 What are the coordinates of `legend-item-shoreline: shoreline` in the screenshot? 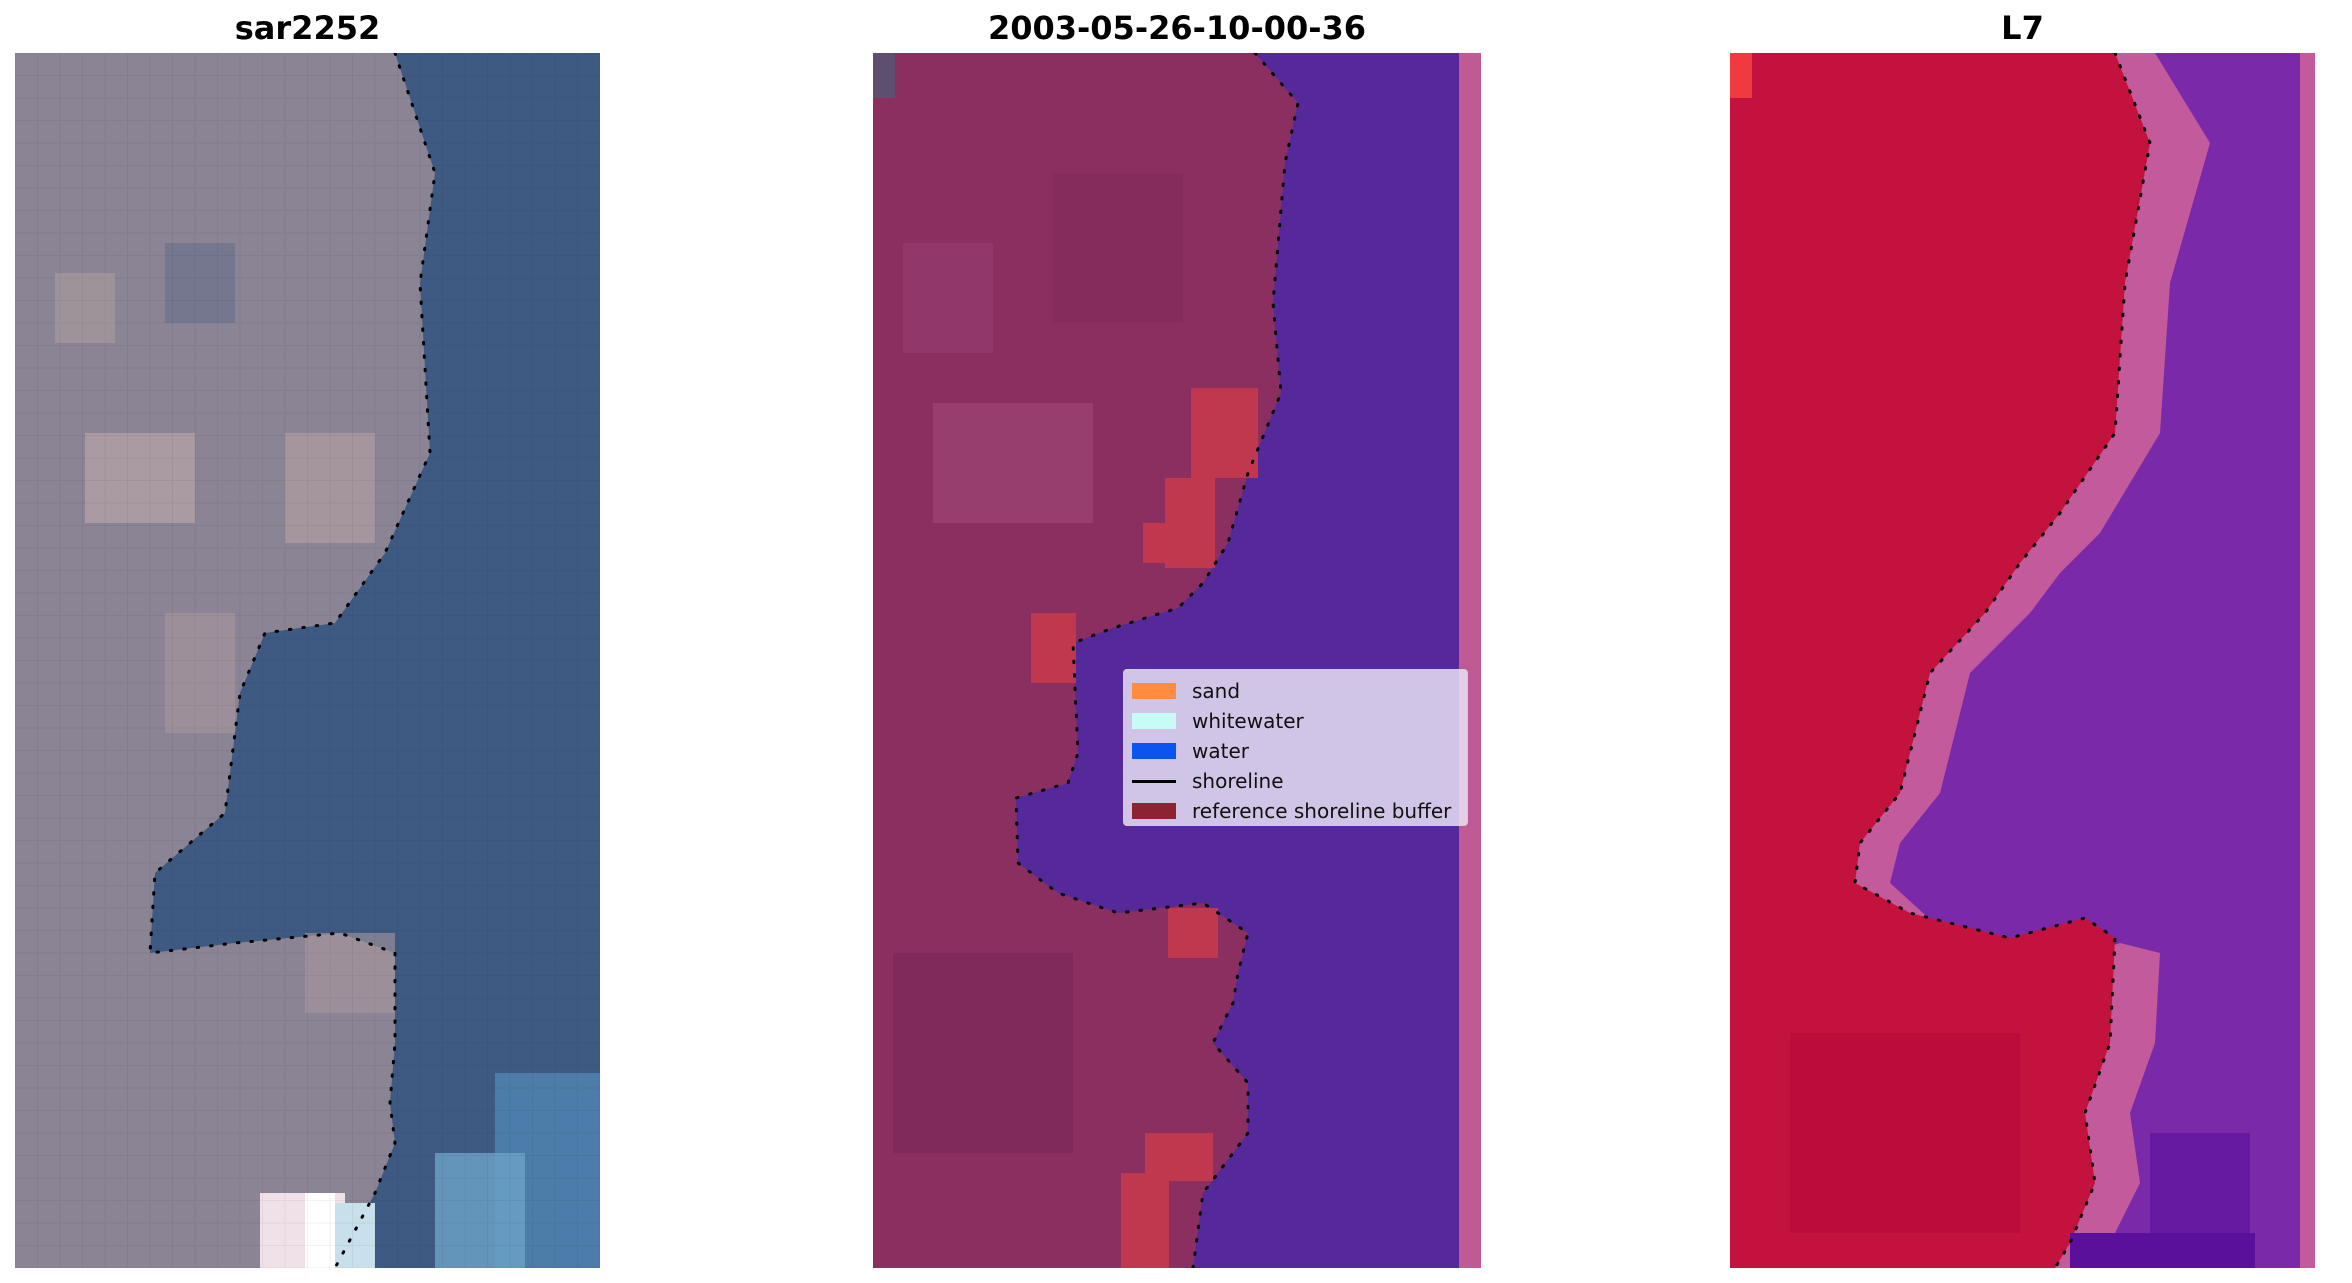 It's located at (1295, 781).